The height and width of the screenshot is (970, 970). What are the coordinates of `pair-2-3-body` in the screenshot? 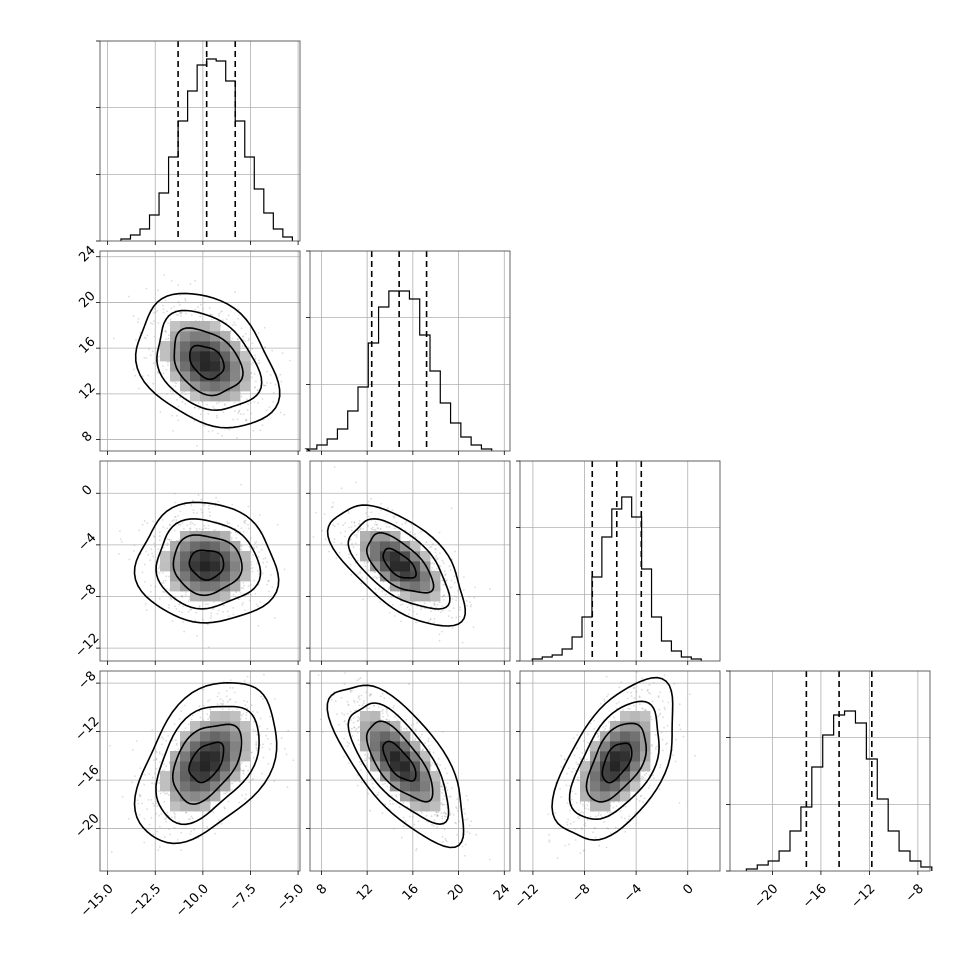 It's located at (621, 765).